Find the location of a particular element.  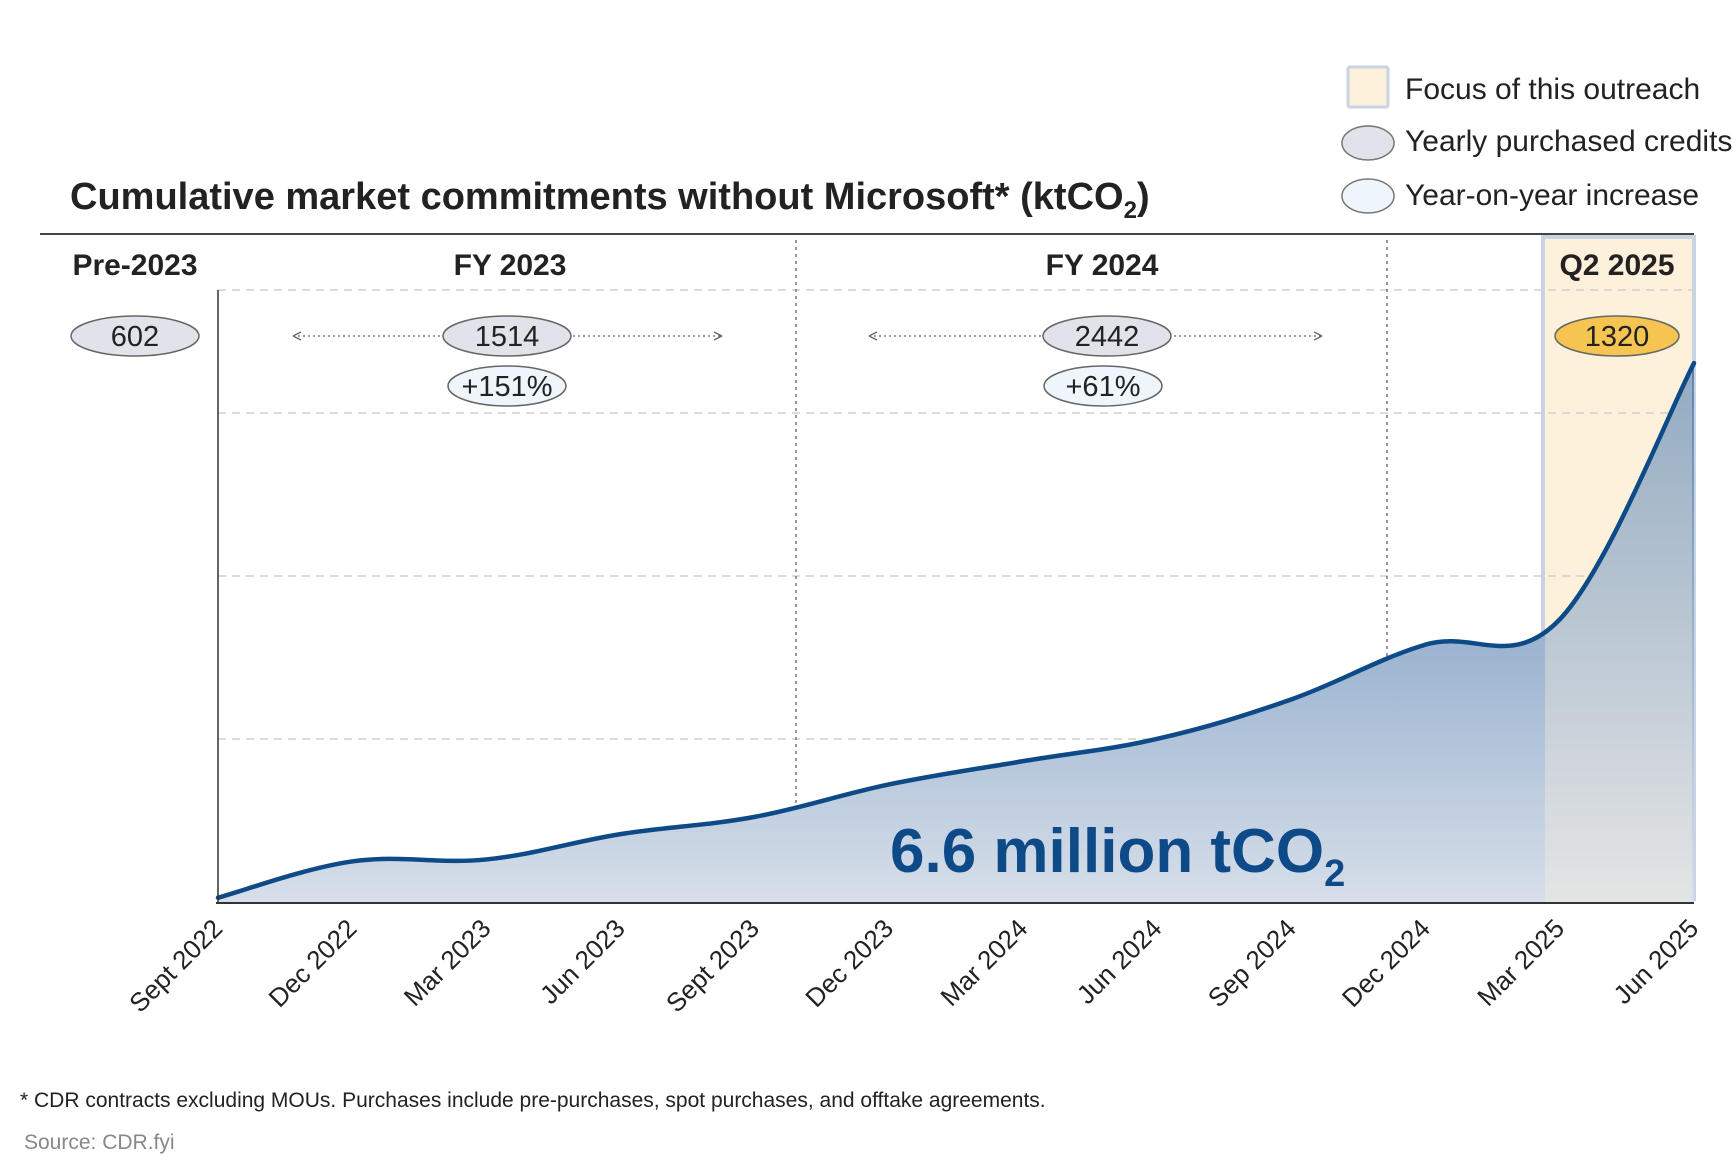

x-tick-label: Mar 2025 is located at coordinates (1520, 962).